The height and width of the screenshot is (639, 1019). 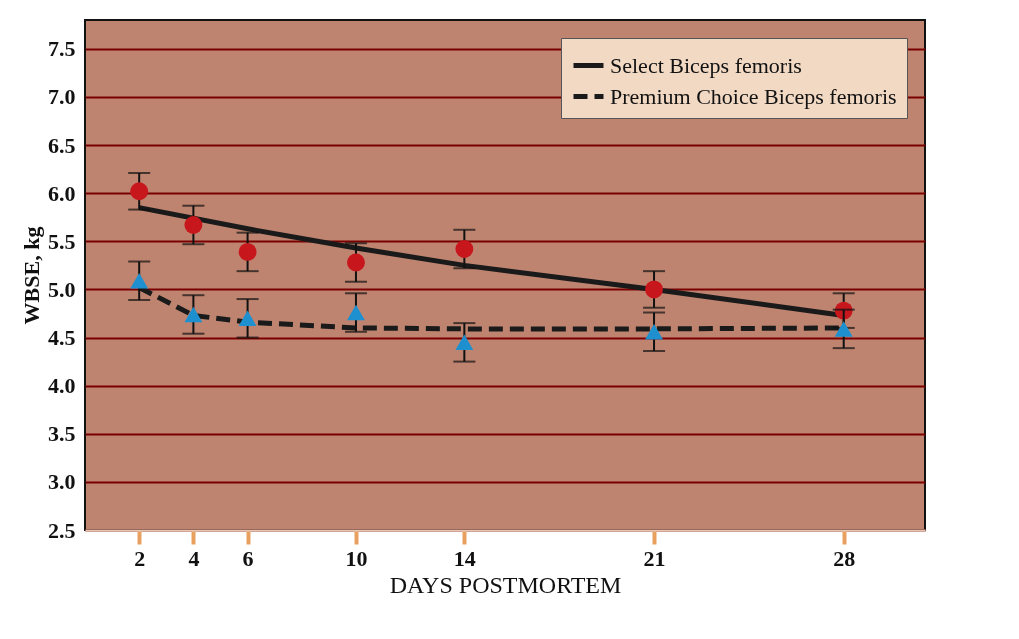 I want to click on x-tick-label: 4, so click(x=194, y=558).